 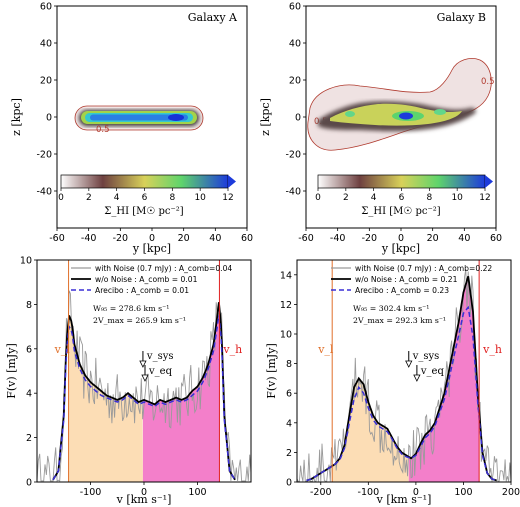 I want to click on hi-disk-inner, so click(x=139, y=117).